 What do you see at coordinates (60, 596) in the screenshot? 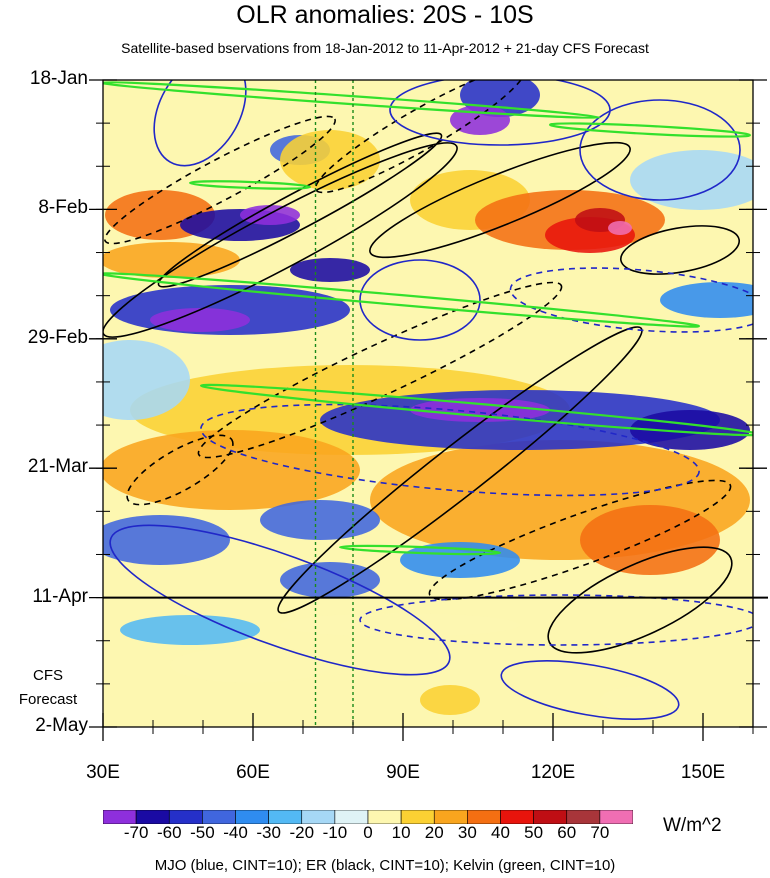
I see `y-tick-label: 11-Apr` at bounding box center [60, 596].